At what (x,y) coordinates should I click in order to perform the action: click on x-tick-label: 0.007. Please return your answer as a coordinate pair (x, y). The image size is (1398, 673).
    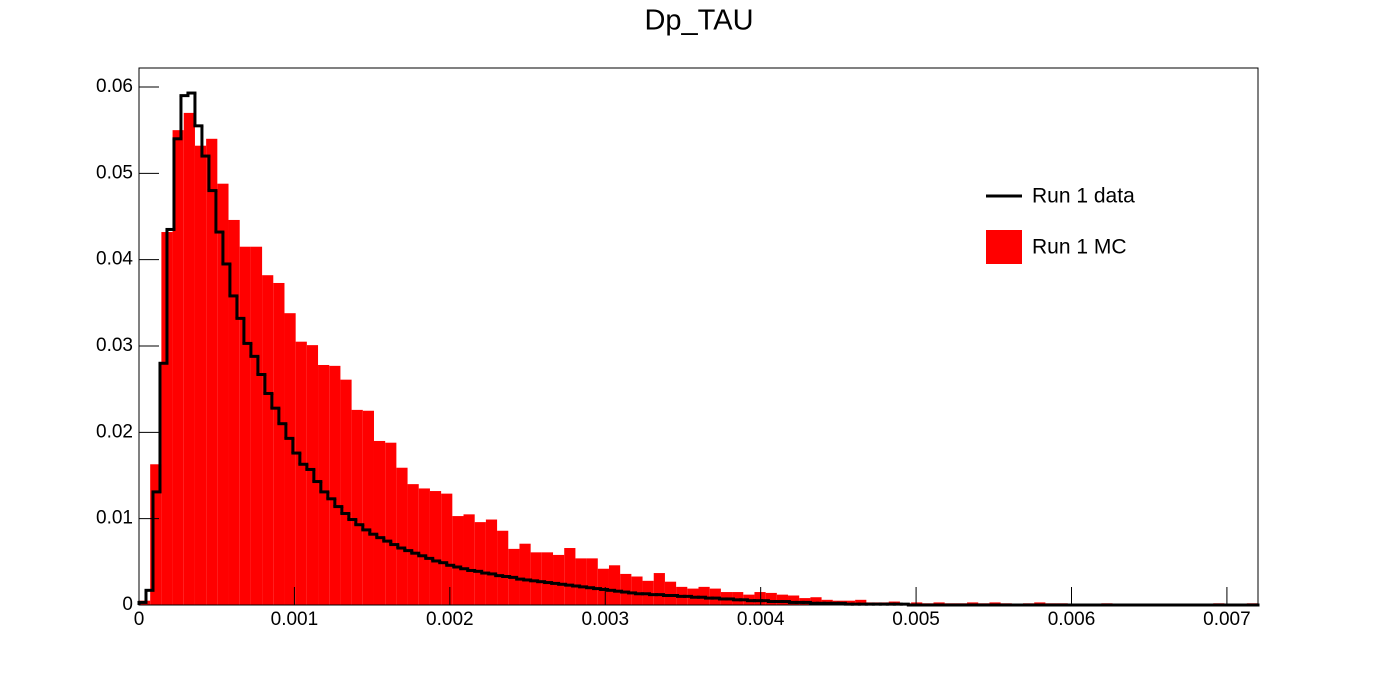
    Looking at the image, I should click on (1227, 619).